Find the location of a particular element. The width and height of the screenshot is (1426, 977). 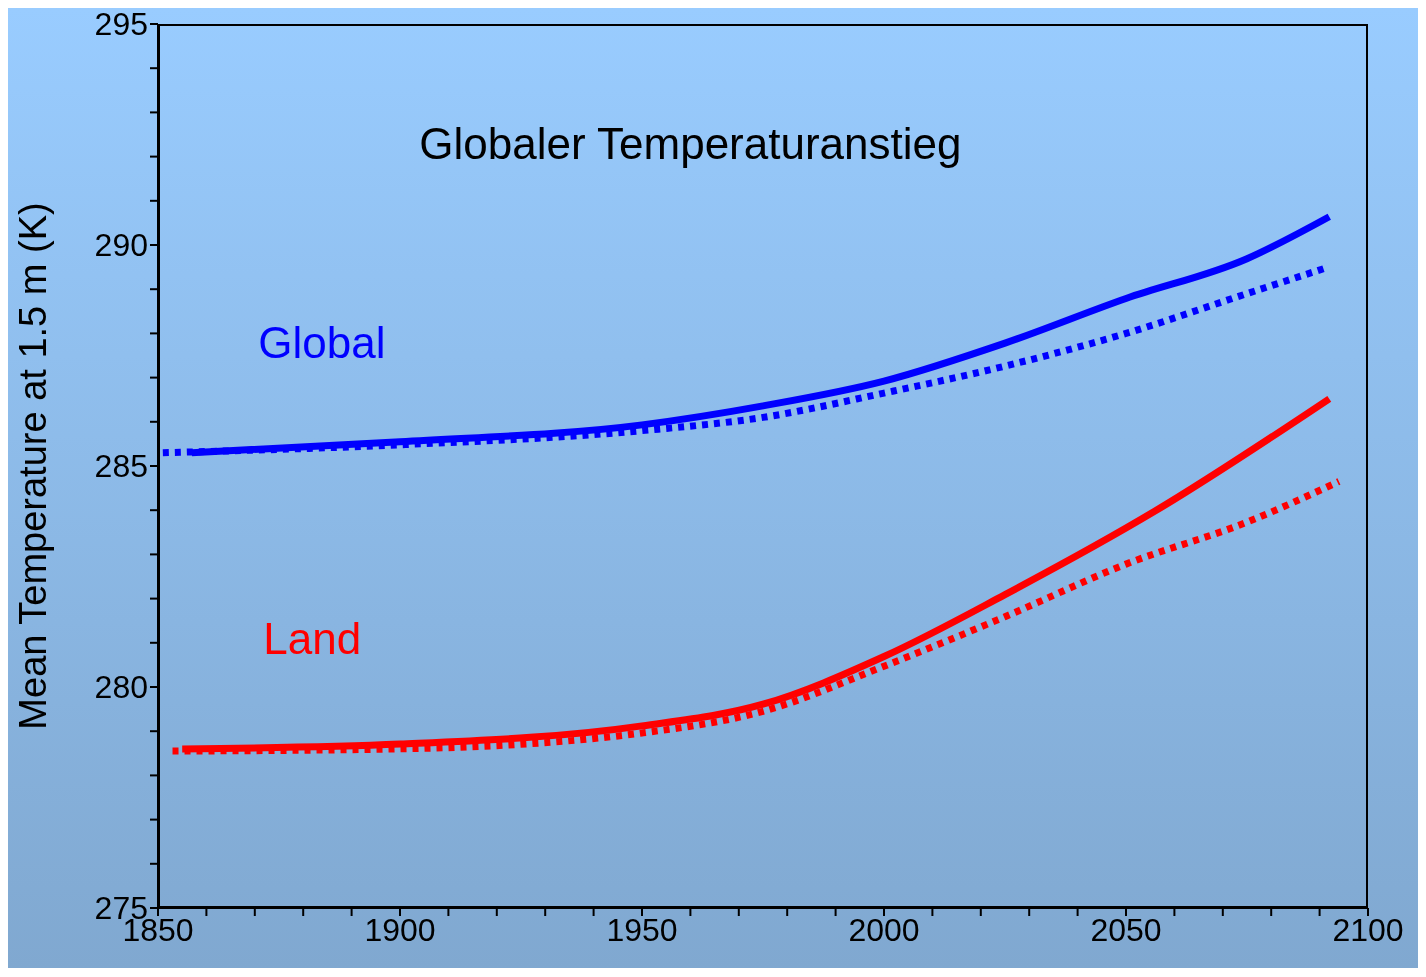

text: Globaler Temperaturanstieg is located at coordinates (690, 144).